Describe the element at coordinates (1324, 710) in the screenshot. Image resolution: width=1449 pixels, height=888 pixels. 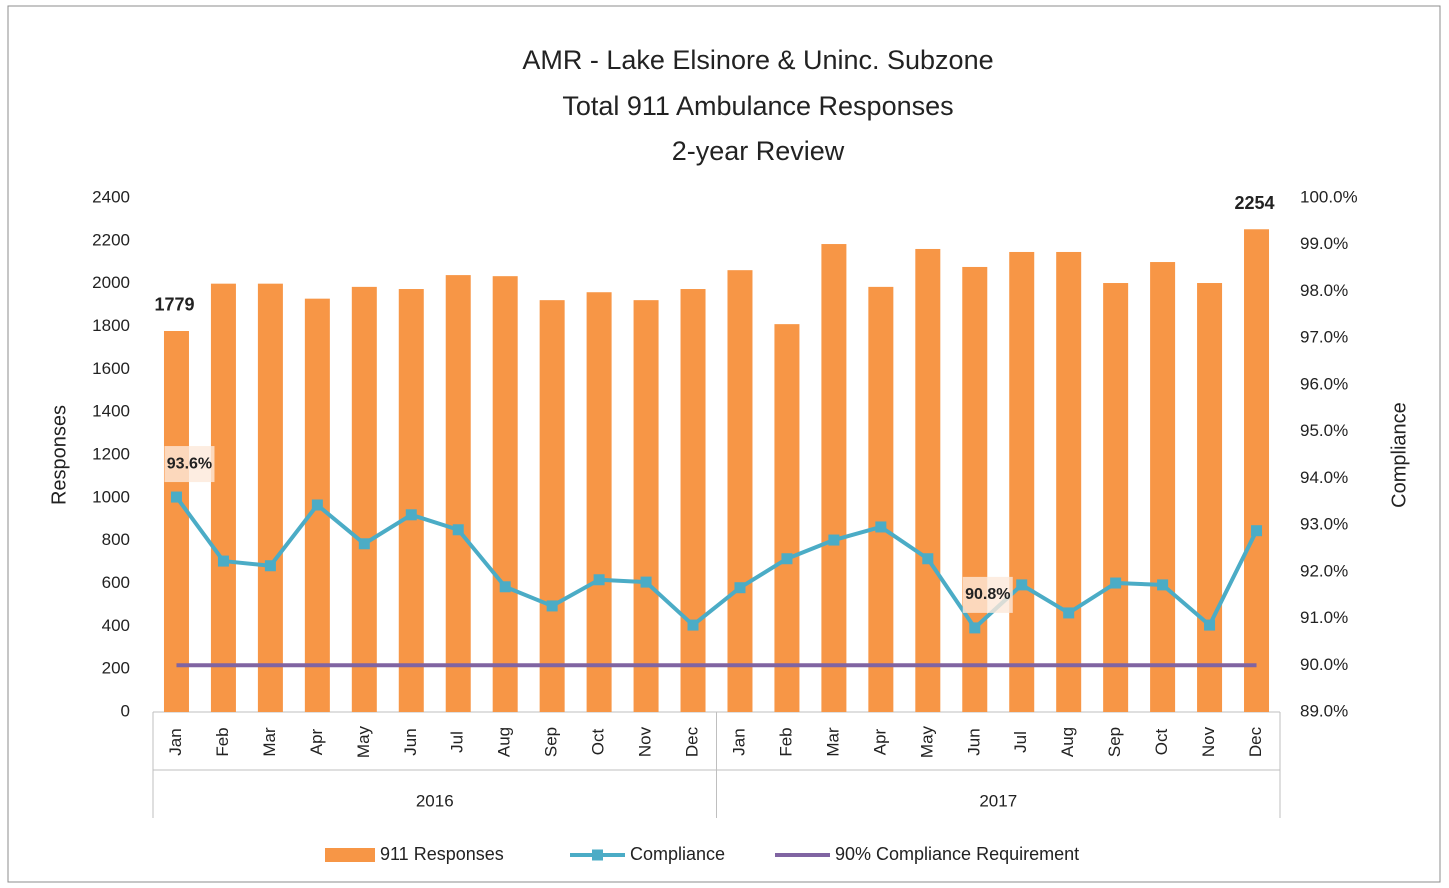
I see `y2-tick-label: 89.0%` at that location.